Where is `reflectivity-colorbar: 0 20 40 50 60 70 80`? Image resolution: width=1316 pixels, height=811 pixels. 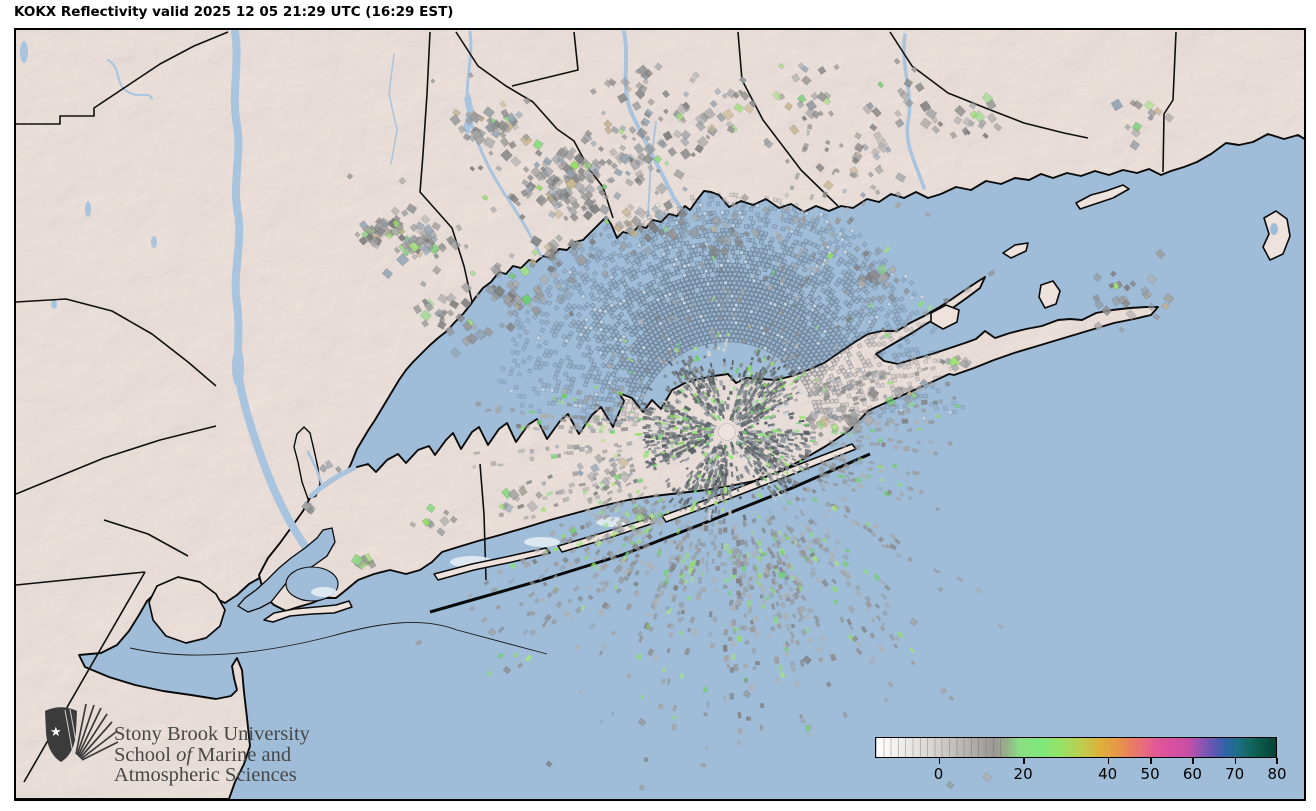 reflectivity-colorbar: 0 20 40 50 60 70 80 is located at coordinates (1081, 763).